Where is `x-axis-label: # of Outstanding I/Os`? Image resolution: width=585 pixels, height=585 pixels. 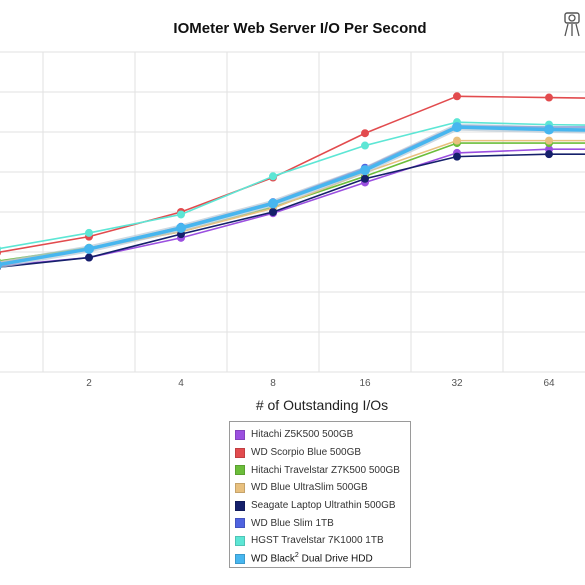
x-axis-label: # of Outstanding I/Os is located at coordinates (322, 405).